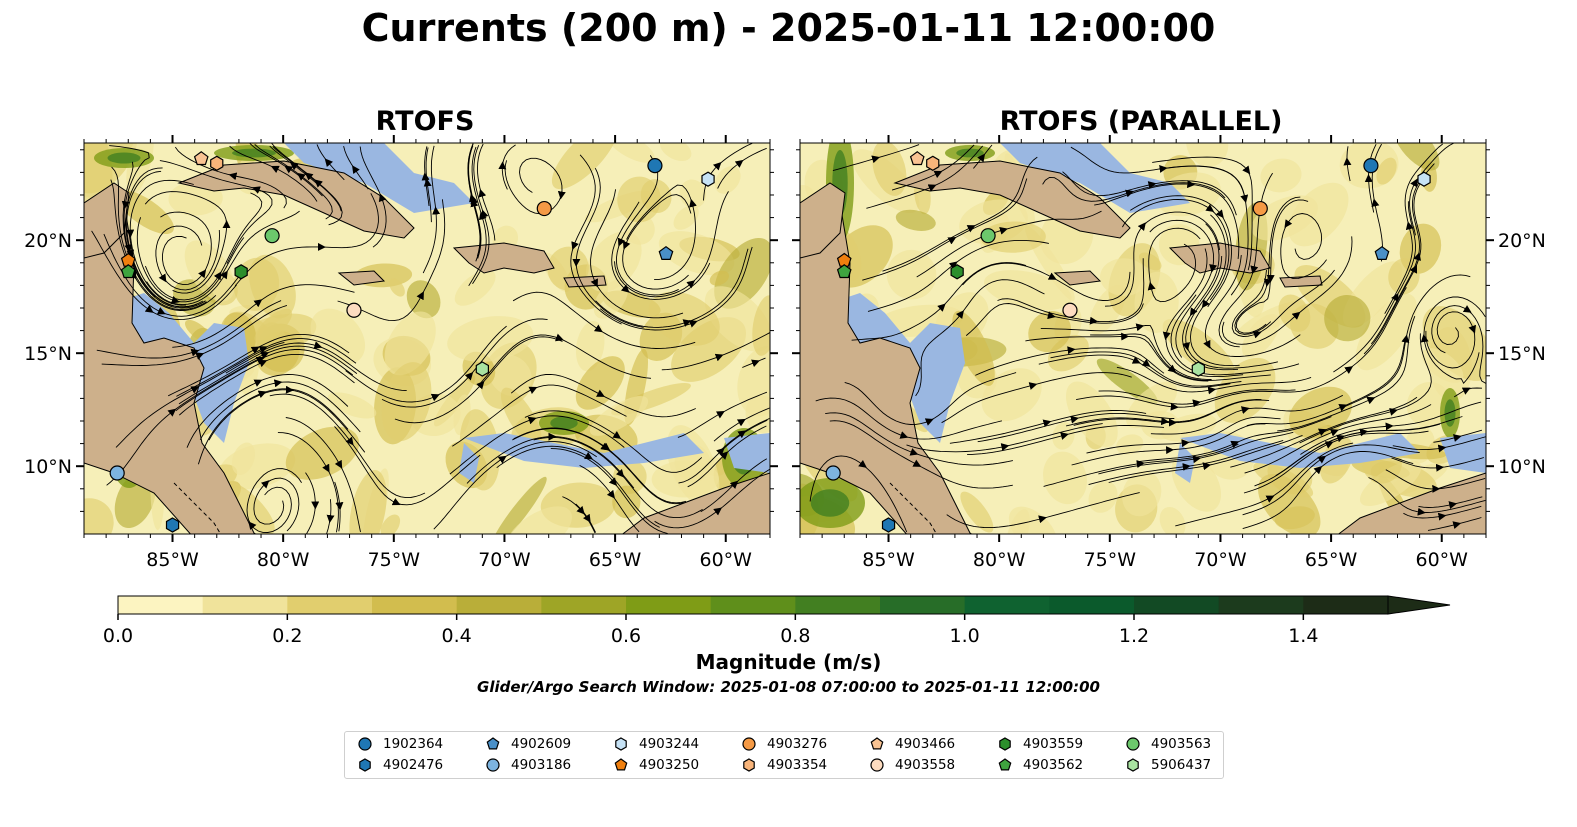 The height and width of the screenshot is (827, 1577). Describe the element at coordinates (669, 744) in the screenshot. I see `legend-label: 4903244` at that location.